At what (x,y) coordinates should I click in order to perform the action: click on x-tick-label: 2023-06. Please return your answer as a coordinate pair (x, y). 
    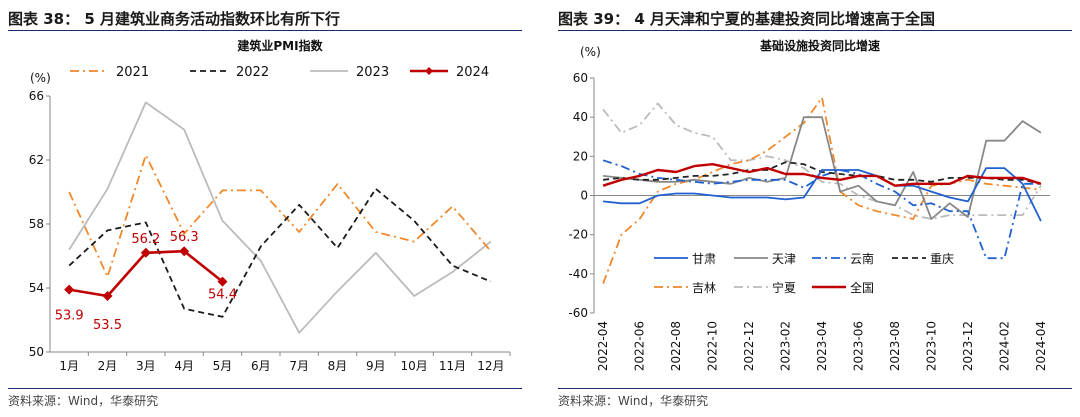
    Looking at the image, I should click on (858, 346).